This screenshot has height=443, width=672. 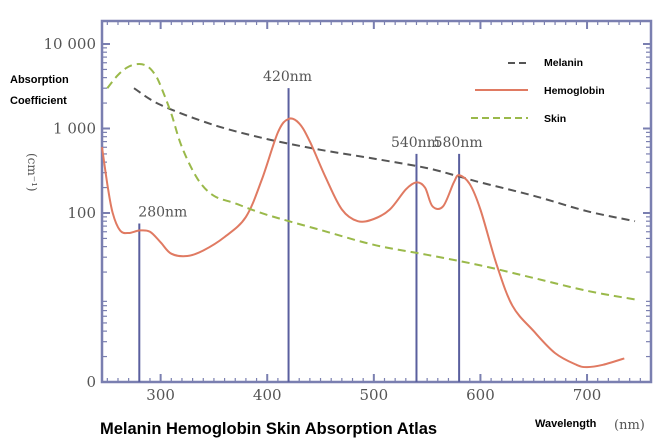 I want to click on y-tick-label: 1 000, so click(x=74, y=129).